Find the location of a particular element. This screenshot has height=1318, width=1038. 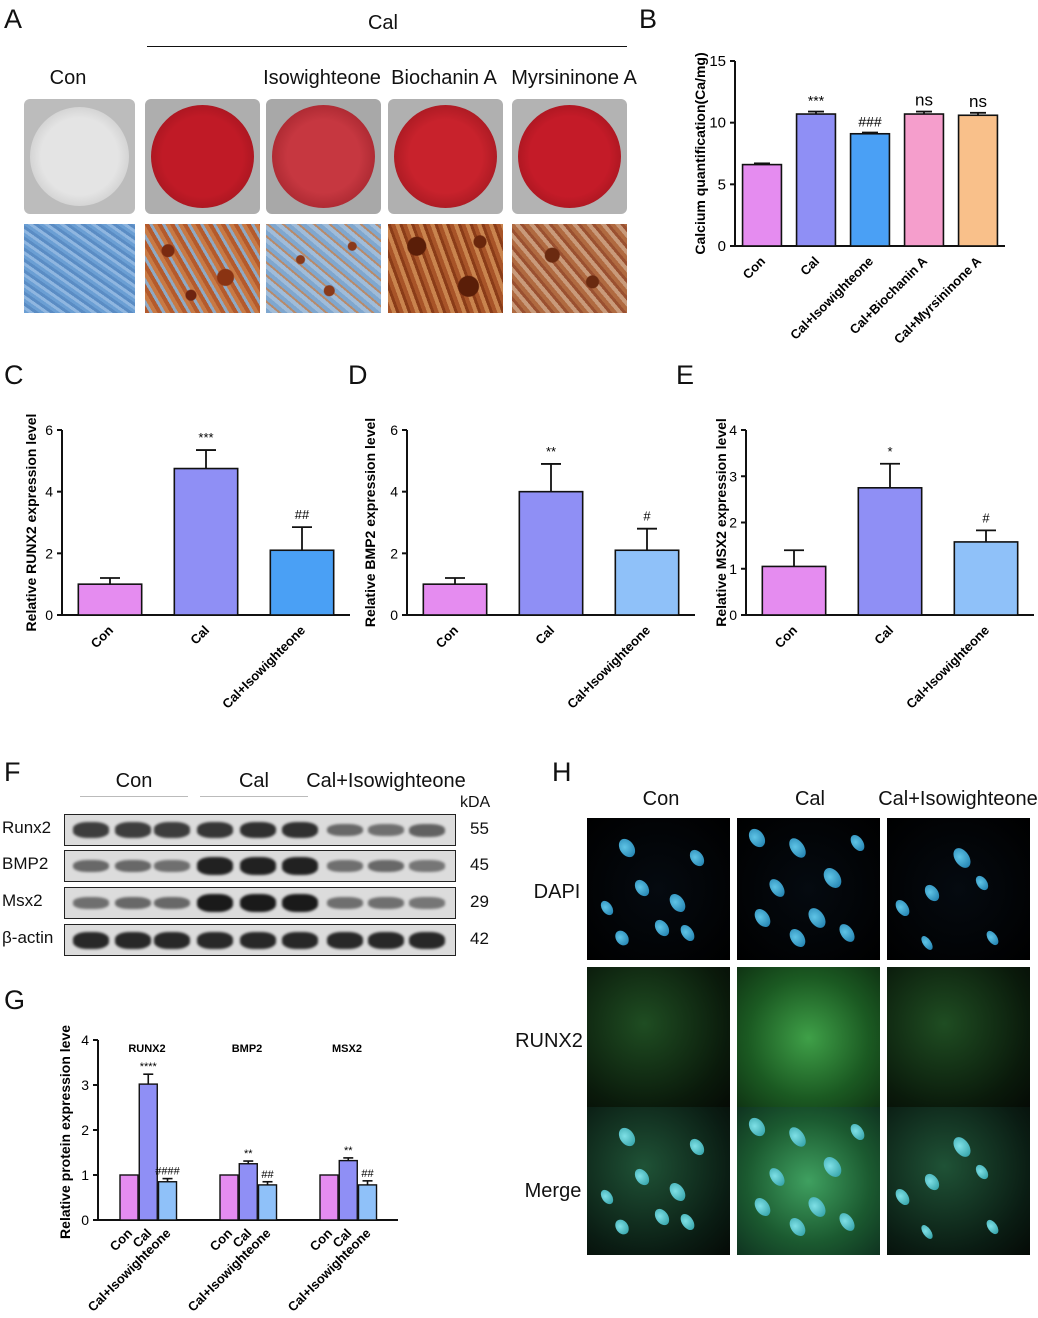

if-col-con: Con is located at coordinates (661, 799).